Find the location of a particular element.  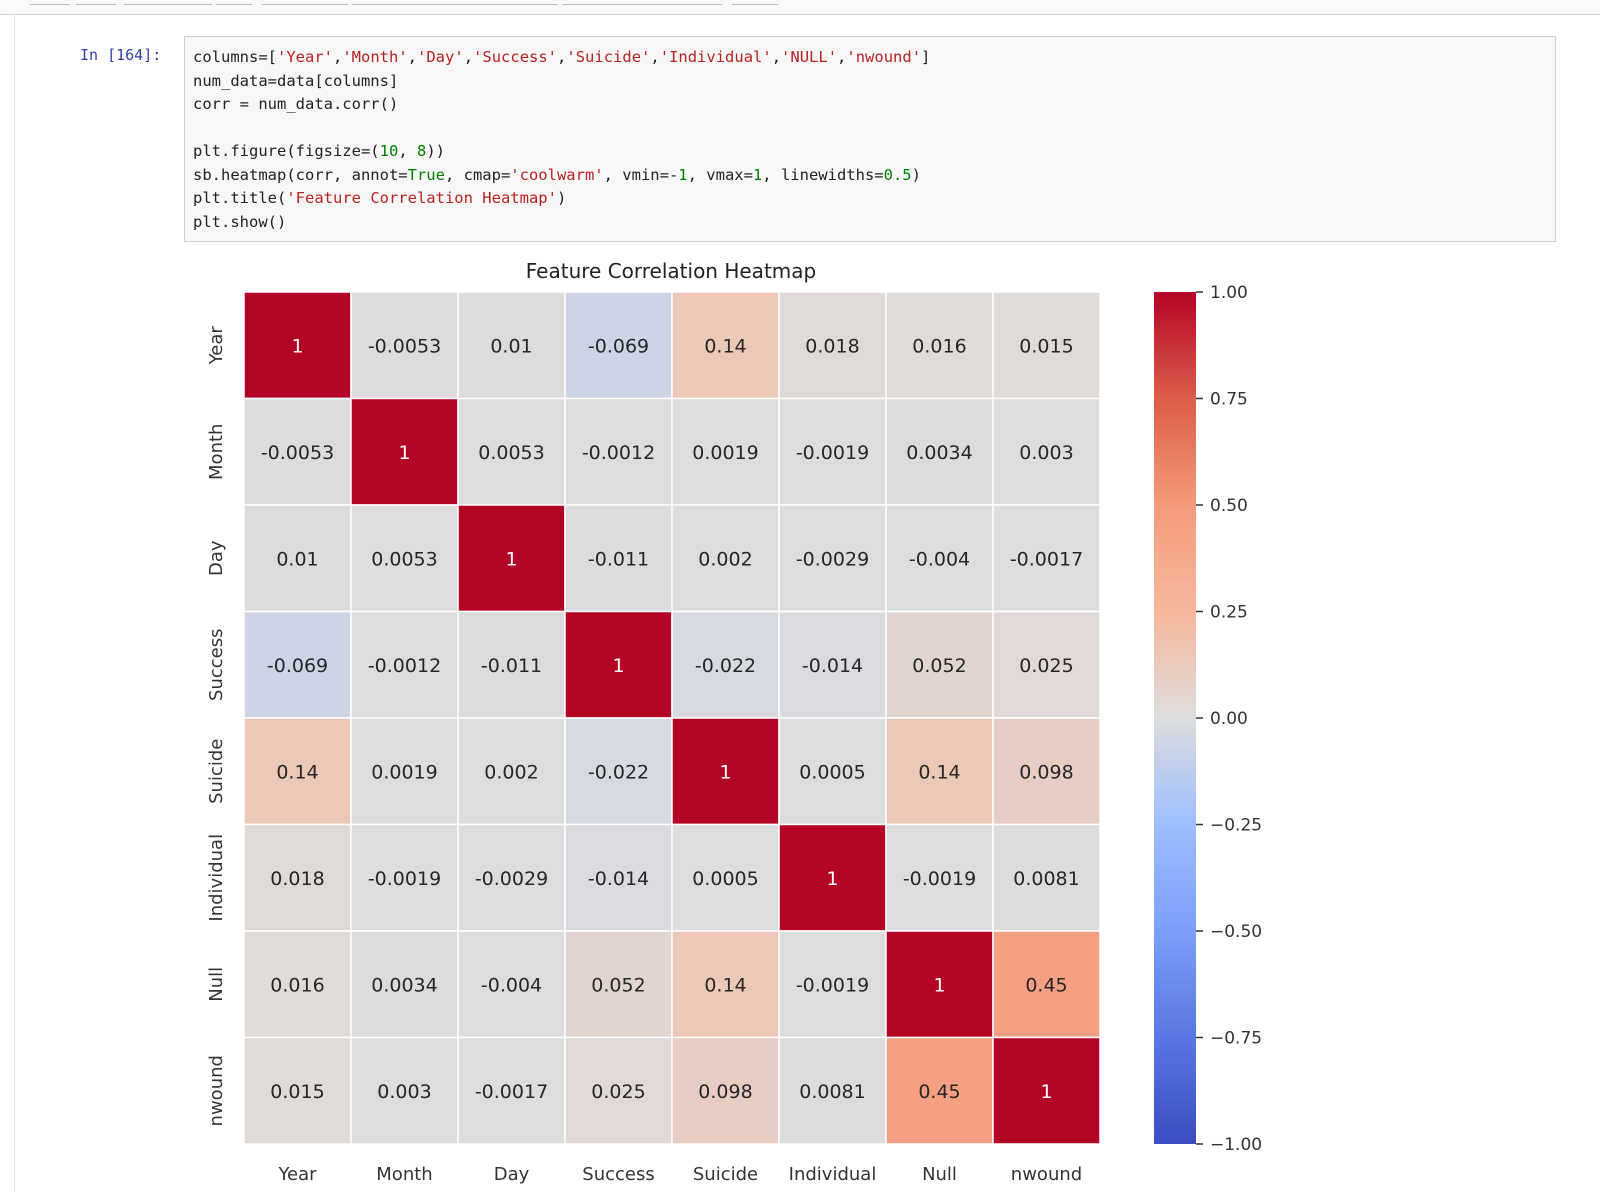

code-line: num_data=data[columns] is located at coordinates (296, 80).